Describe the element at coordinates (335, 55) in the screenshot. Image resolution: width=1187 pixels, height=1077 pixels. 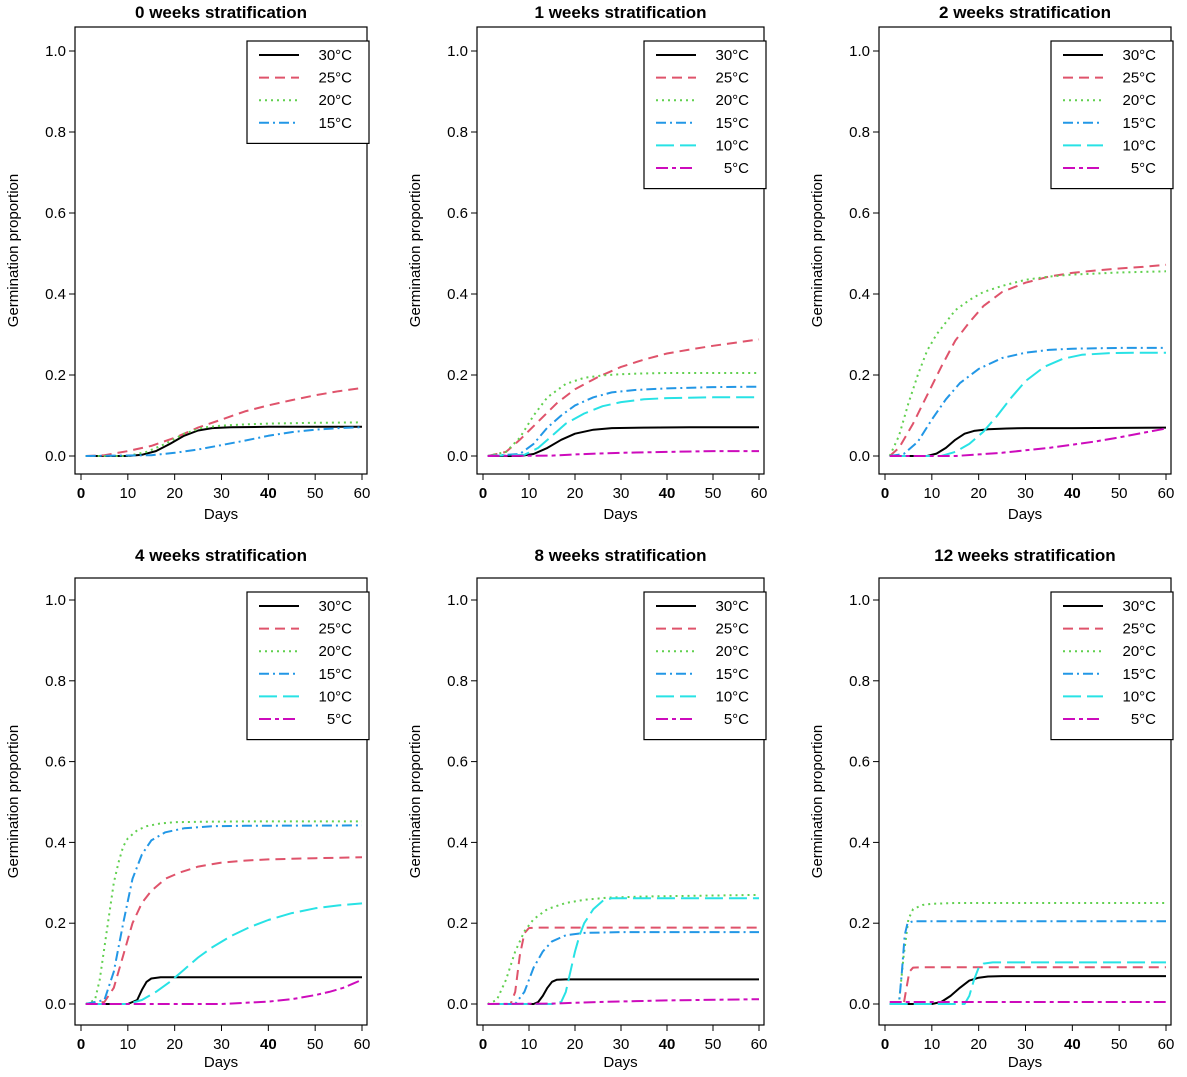
I see `legend-label: 30°C` at that location.